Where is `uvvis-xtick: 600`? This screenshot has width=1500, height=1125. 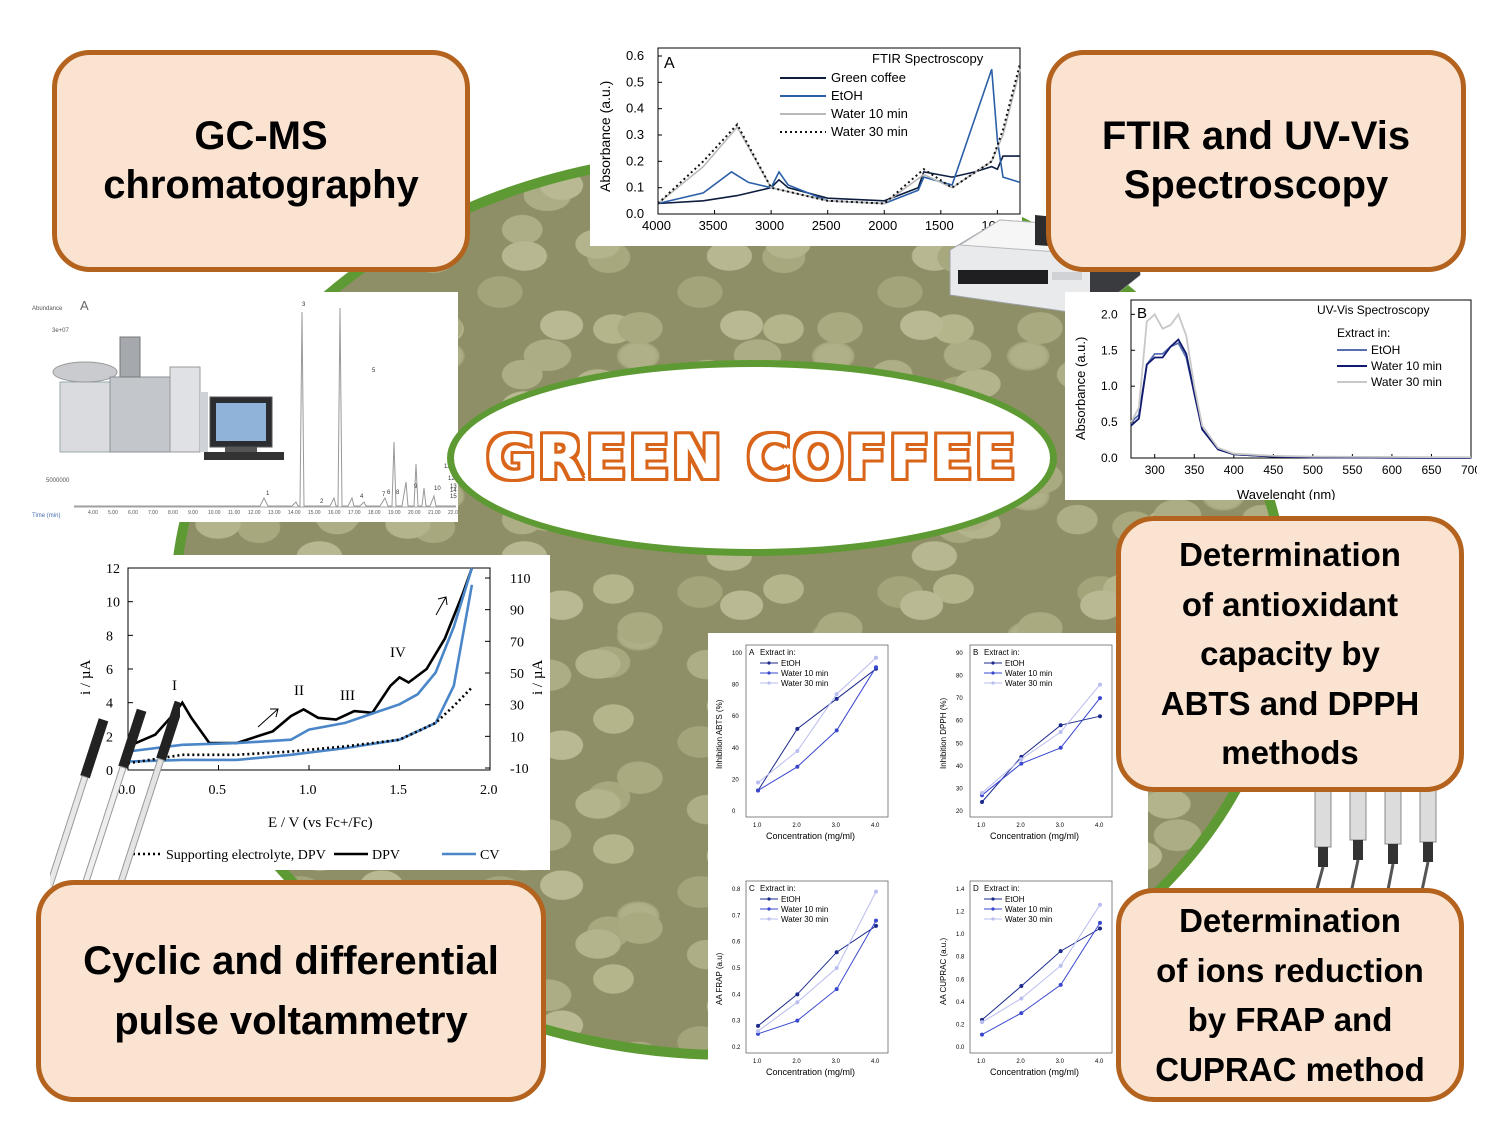
uvvis-xtick: 600 is located at coordinates (1392, 470).